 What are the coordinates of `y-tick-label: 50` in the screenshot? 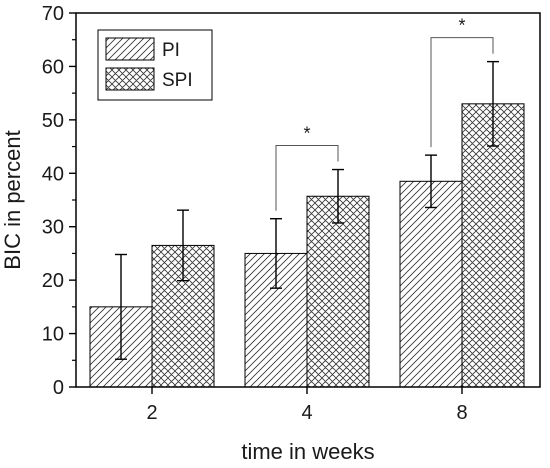 It's located at (53, 121).